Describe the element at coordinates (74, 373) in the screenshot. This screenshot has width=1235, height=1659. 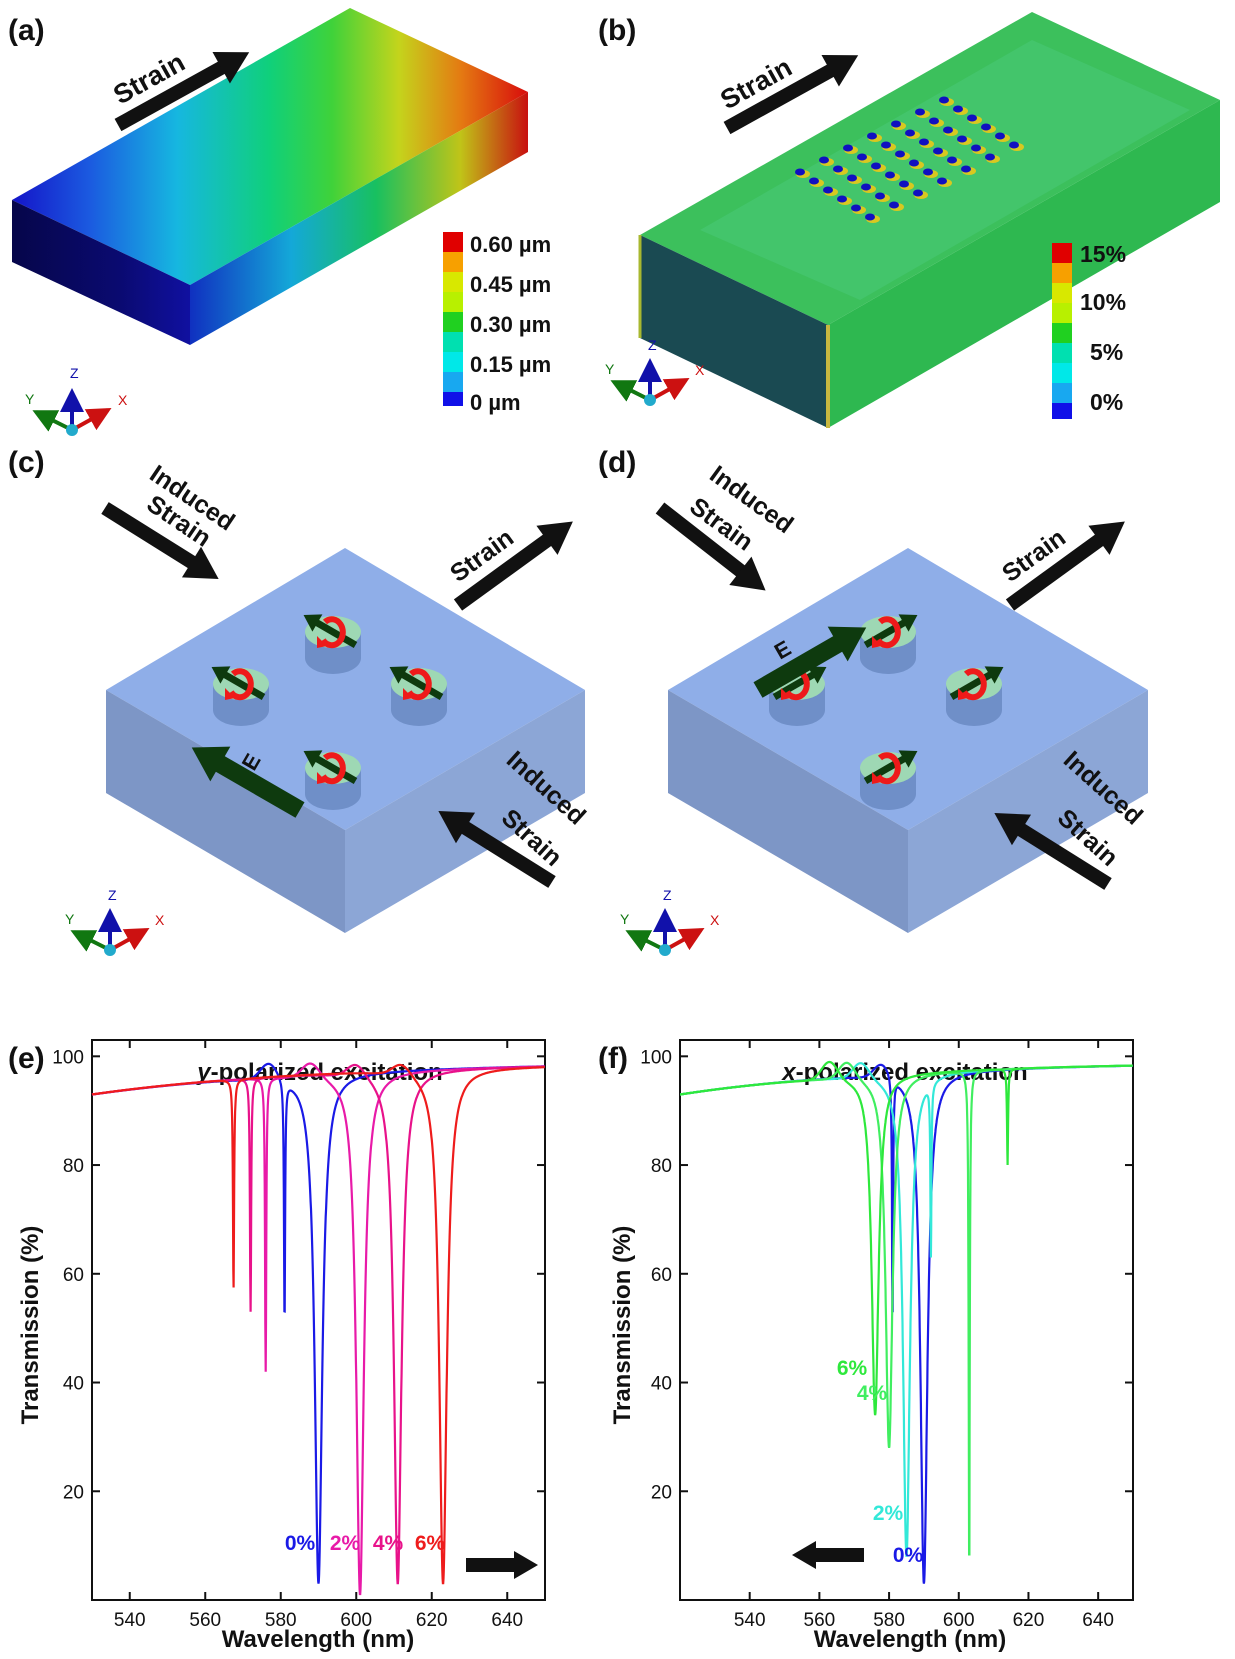
I see `panel-a-axis-z: Z` at that location.